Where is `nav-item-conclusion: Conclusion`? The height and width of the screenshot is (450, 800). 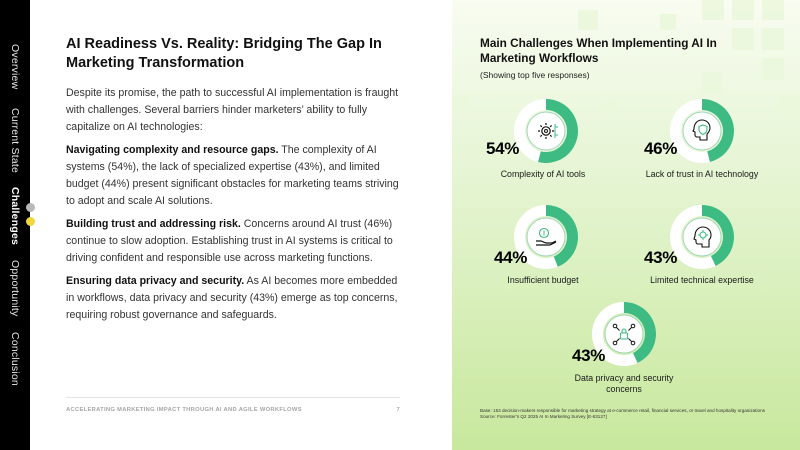
nav-item-conclusion: Conclusion is located at coordinates (15, 359).